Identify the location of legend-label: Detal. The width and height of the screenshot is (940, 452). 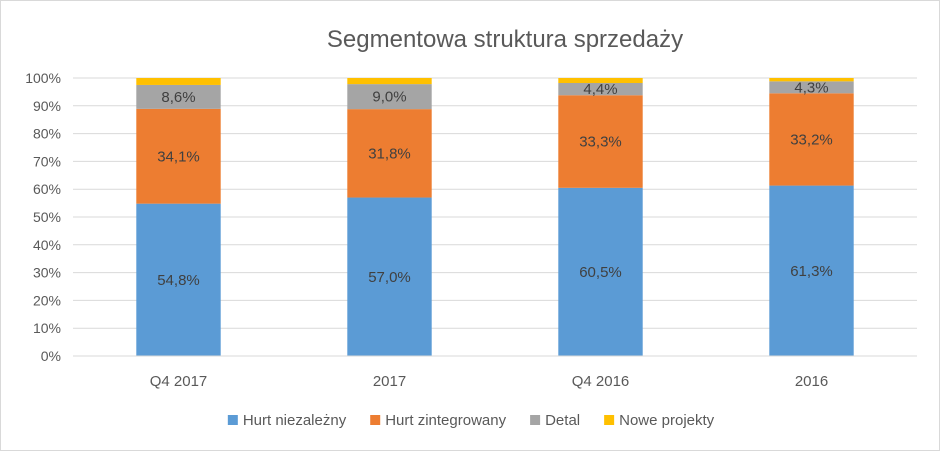
(562, 420).